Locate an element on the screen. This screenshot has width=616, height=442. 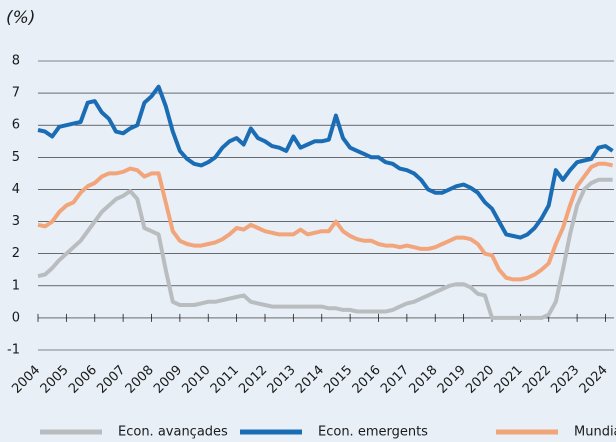
x-tick-label: 2008 is located at coordinates (140, 380).